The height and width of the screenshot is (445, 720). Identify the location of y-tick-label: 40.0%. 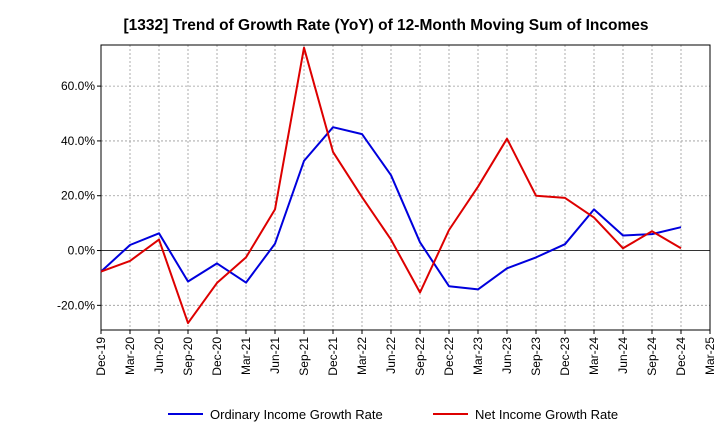
(78, 141).